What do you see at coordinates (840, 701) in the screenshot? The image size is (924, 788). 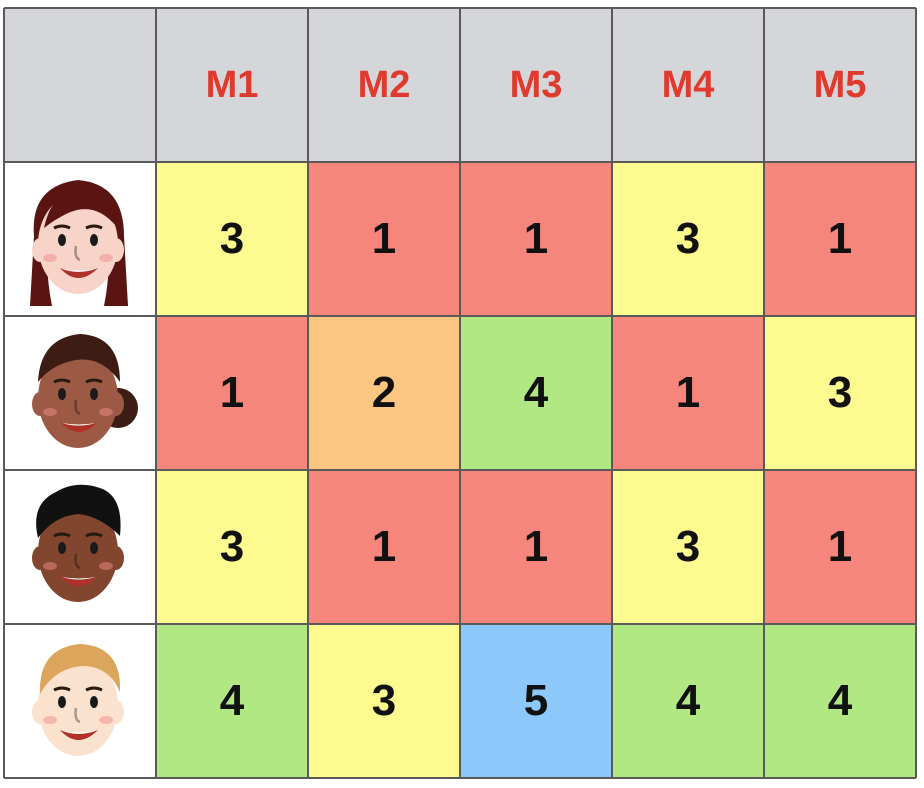 I see `table-cell-r4-m5: 4` at bounding box center [840, 701].